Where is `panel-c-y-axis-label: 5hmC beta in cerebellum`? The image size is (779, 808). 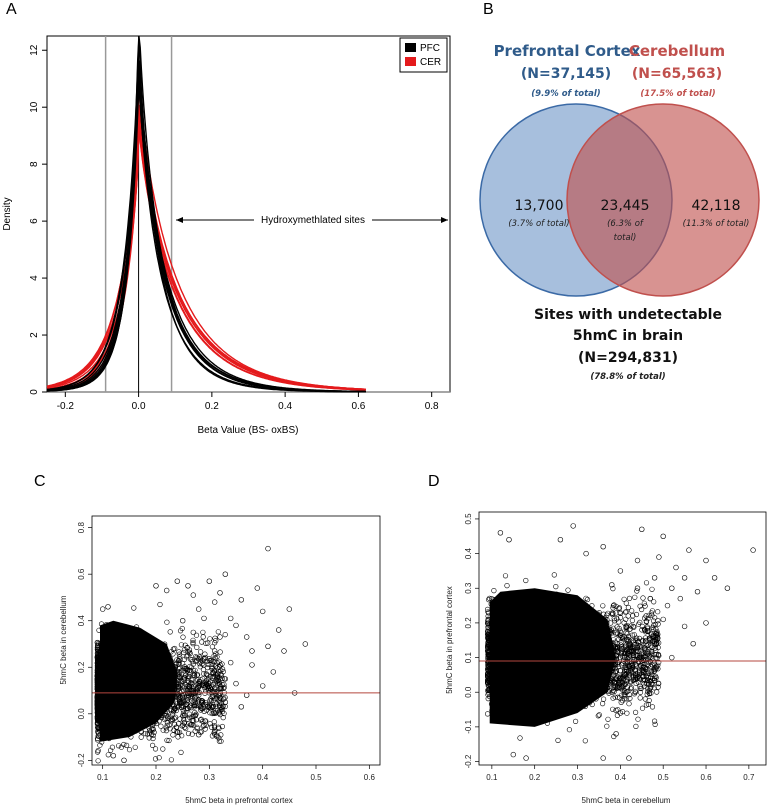
panel-c-y-axis-label: 5hmC beta in cerebellum is located at coordinates (63, 639).